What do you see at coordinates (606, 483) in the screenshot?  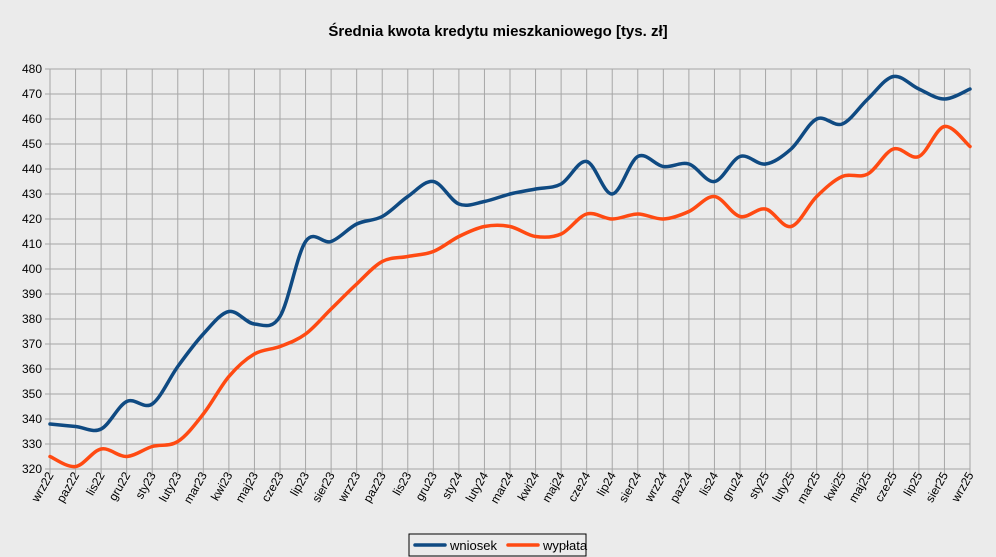 I see `x-tick-label: lip24` at bounding box center [606, 483].